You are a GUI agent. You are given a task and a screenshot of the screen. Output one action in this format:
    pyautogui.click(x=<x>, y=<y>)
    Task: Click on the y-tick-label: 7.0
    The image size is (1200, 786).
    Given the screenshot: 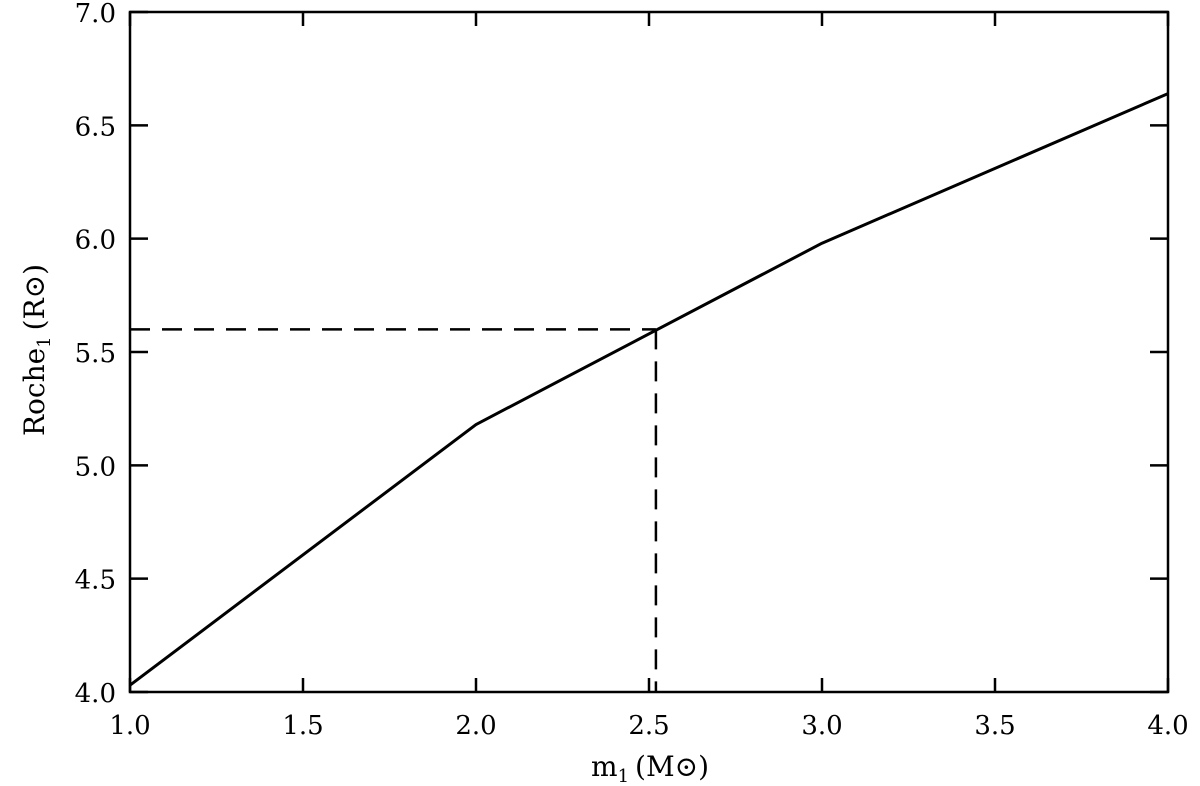 What is the action you would take?
    pyautogui.click(x=95, y=14)
    